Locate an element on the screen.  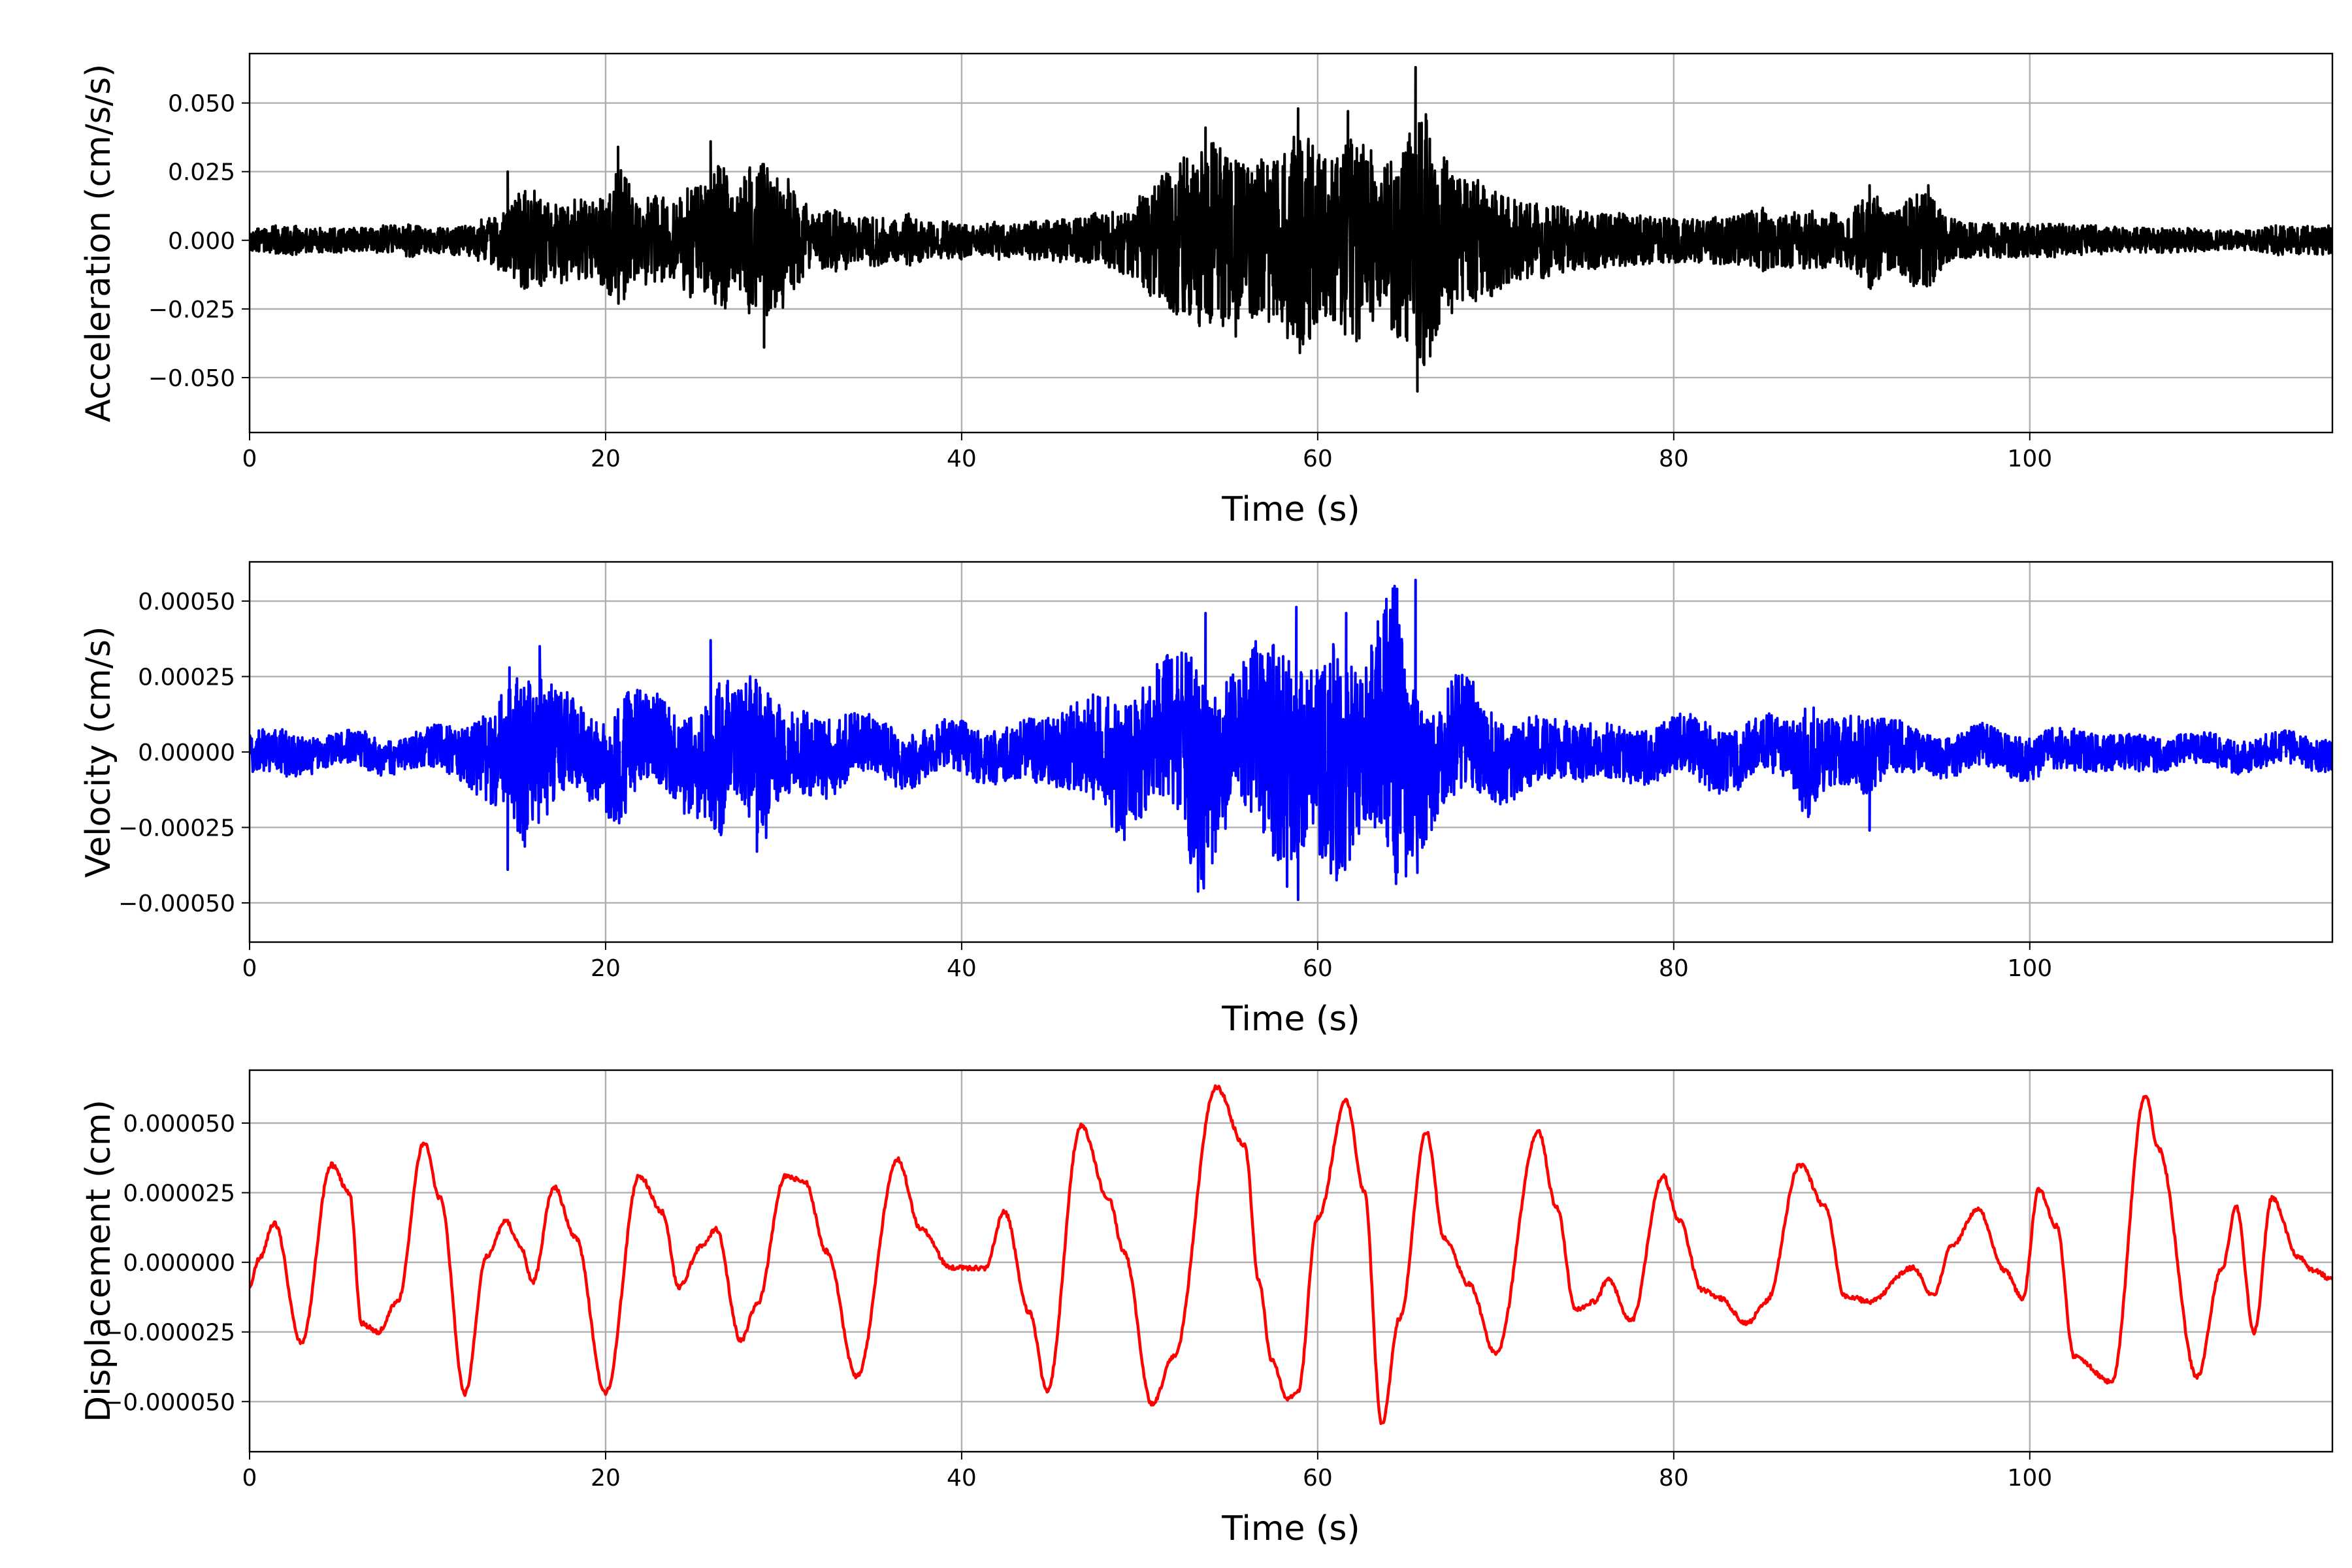
acceleration-y-tick-label: 0.025 is located at coordinates (201, 172).